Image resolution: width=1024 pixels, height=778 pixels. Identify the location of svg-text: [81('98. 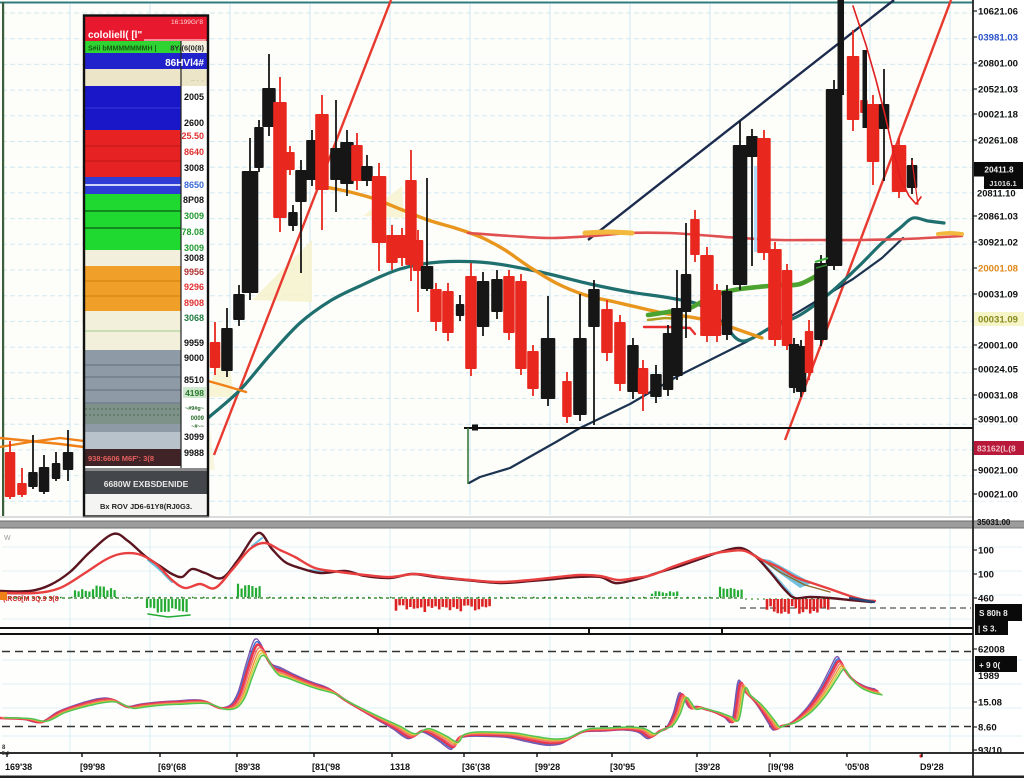
(326, 767).